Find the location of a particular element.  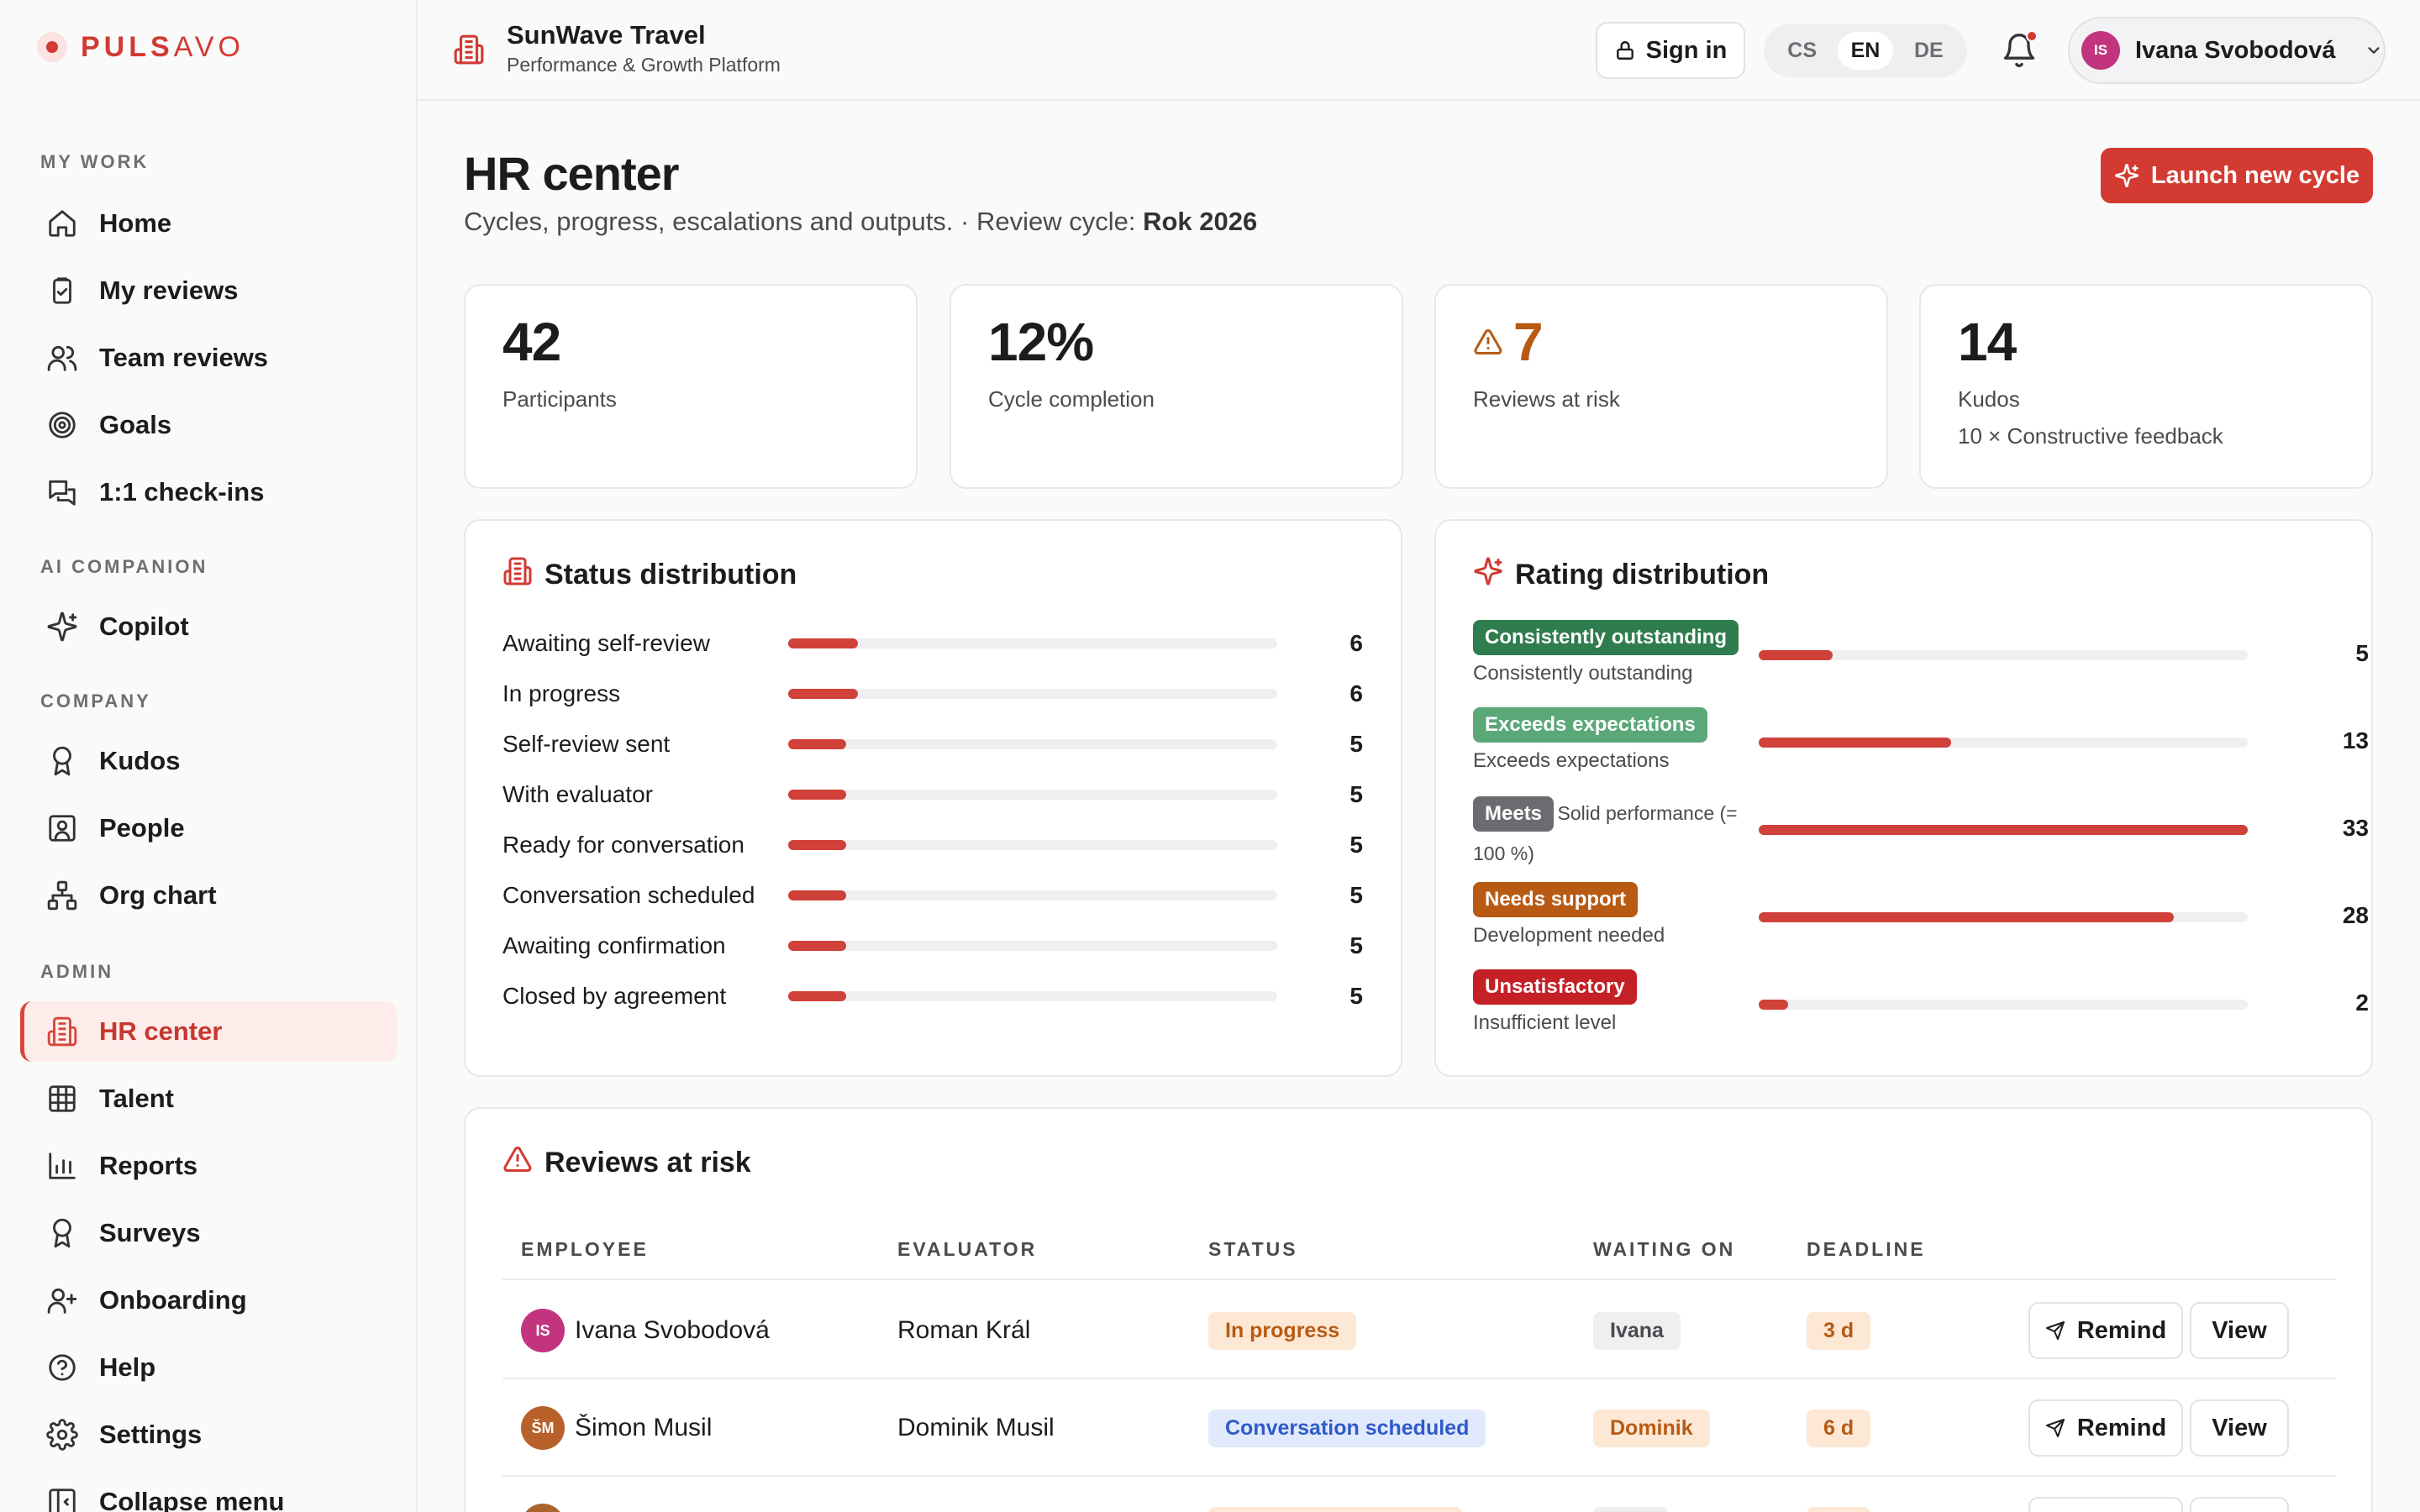

sidebar-item-copilot: Copilot is located at coordinates (208, 626).